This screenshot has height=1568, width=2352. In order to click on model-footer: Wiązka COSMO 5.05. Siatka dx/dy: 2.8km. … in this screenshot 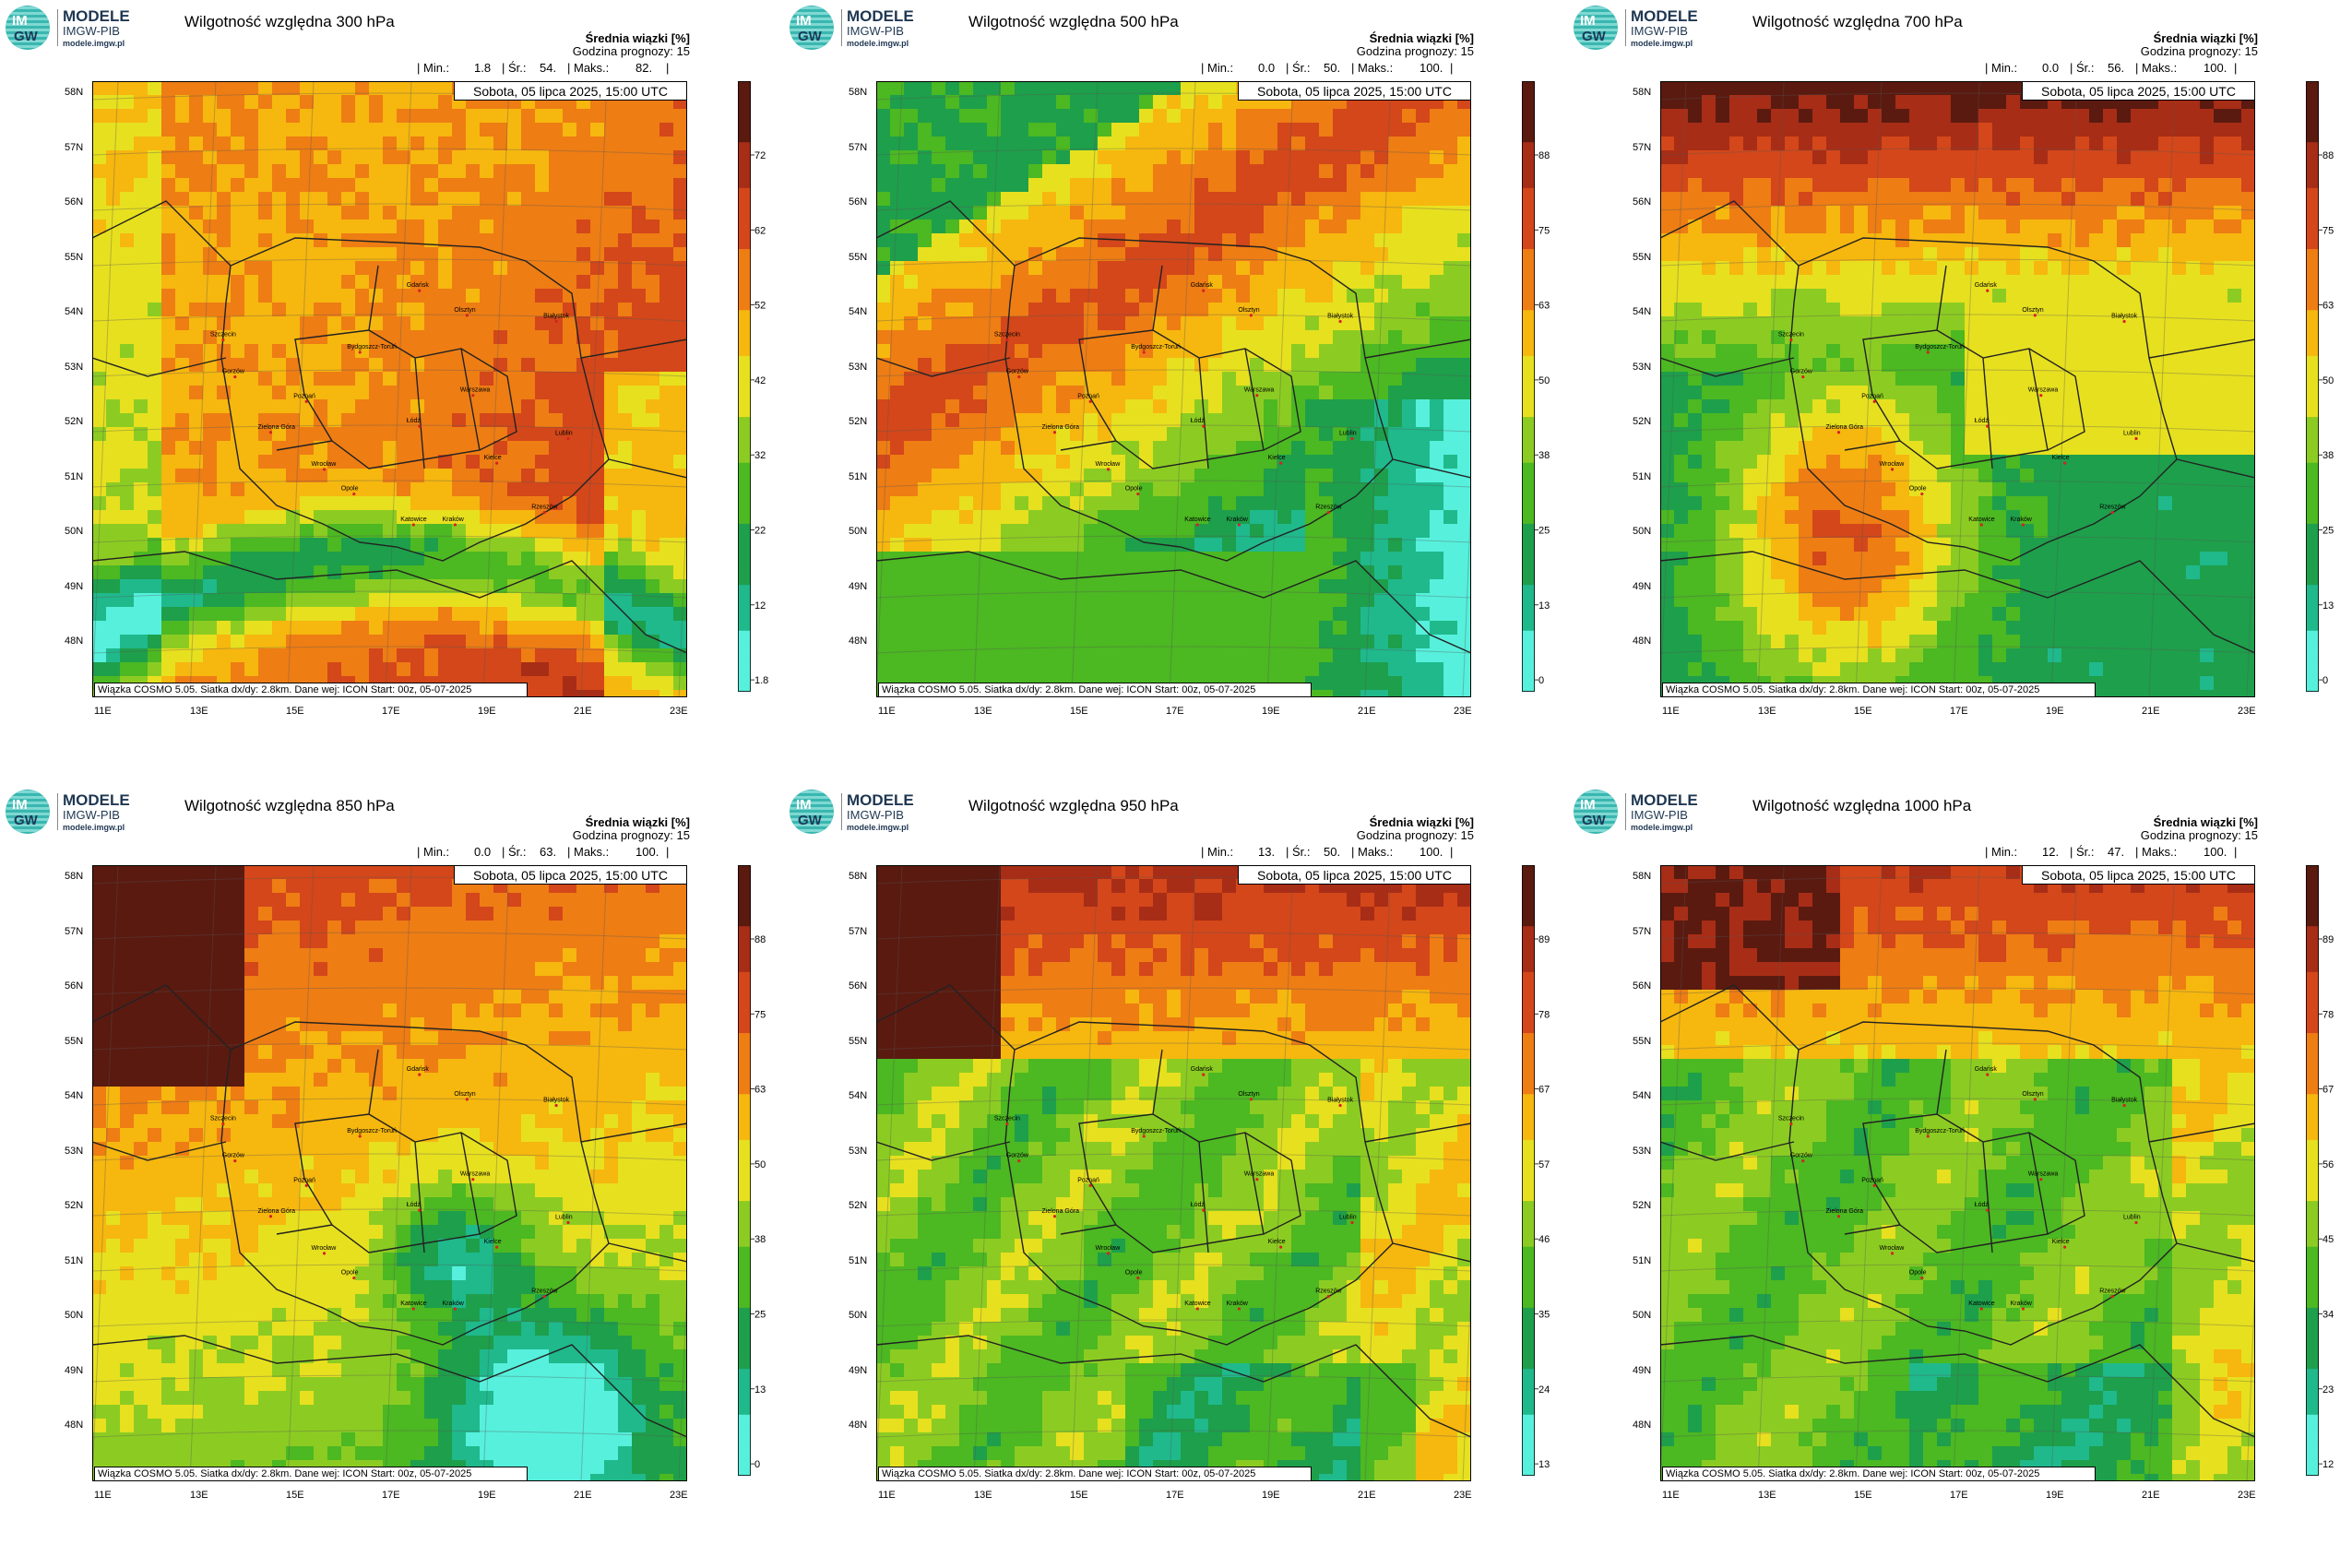, I will do `click(1879, 690)`.